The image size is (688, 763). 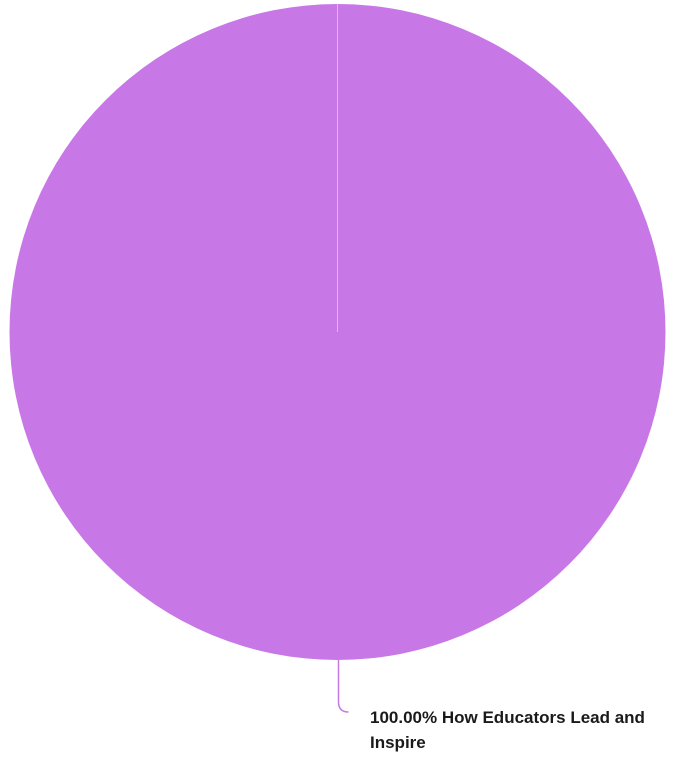 I want to click on slice-percent-label: 100.00%, so click(x=404, y=717).